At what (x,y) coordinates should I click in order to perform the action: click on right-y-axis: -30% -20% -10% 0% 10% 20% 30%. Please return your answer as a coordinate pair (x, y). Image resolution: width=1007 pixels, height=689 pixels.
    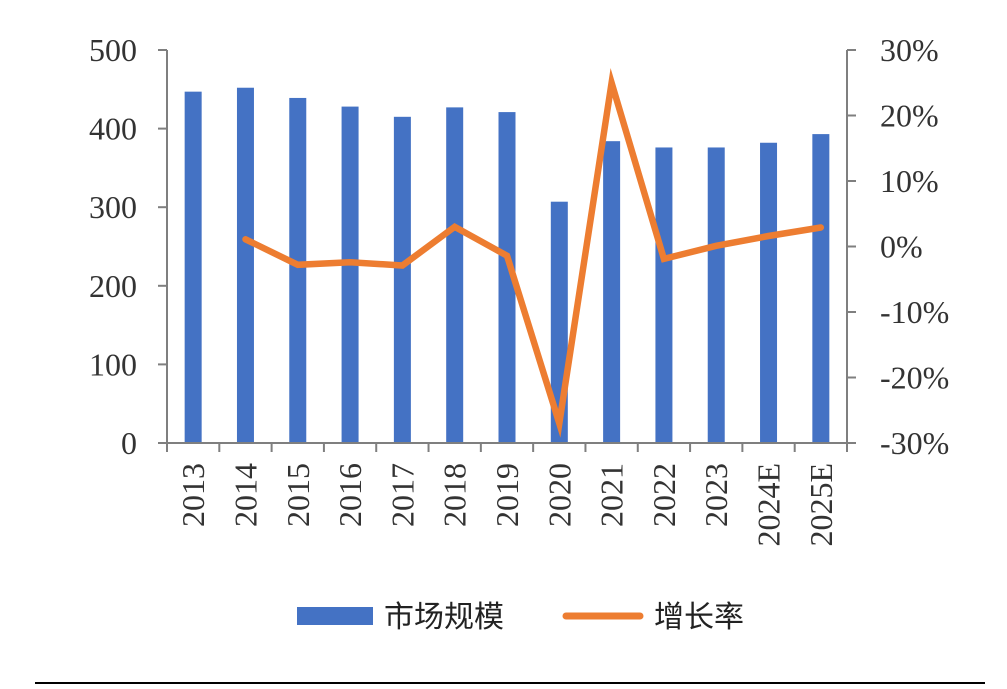
    Looking at the image, I should click on (897, 246).